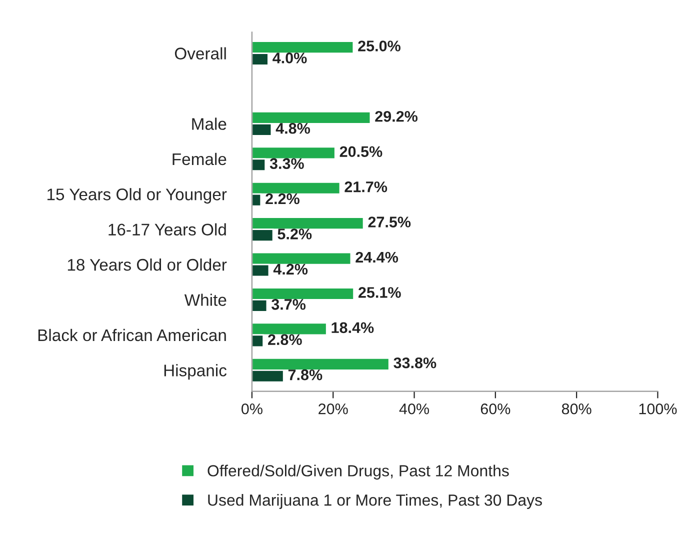  What do you see at coordinates (147, 264) in the screenshot?
I see `y-tick-label: 18 Years Old or Older` at bounding box center [147, 264].